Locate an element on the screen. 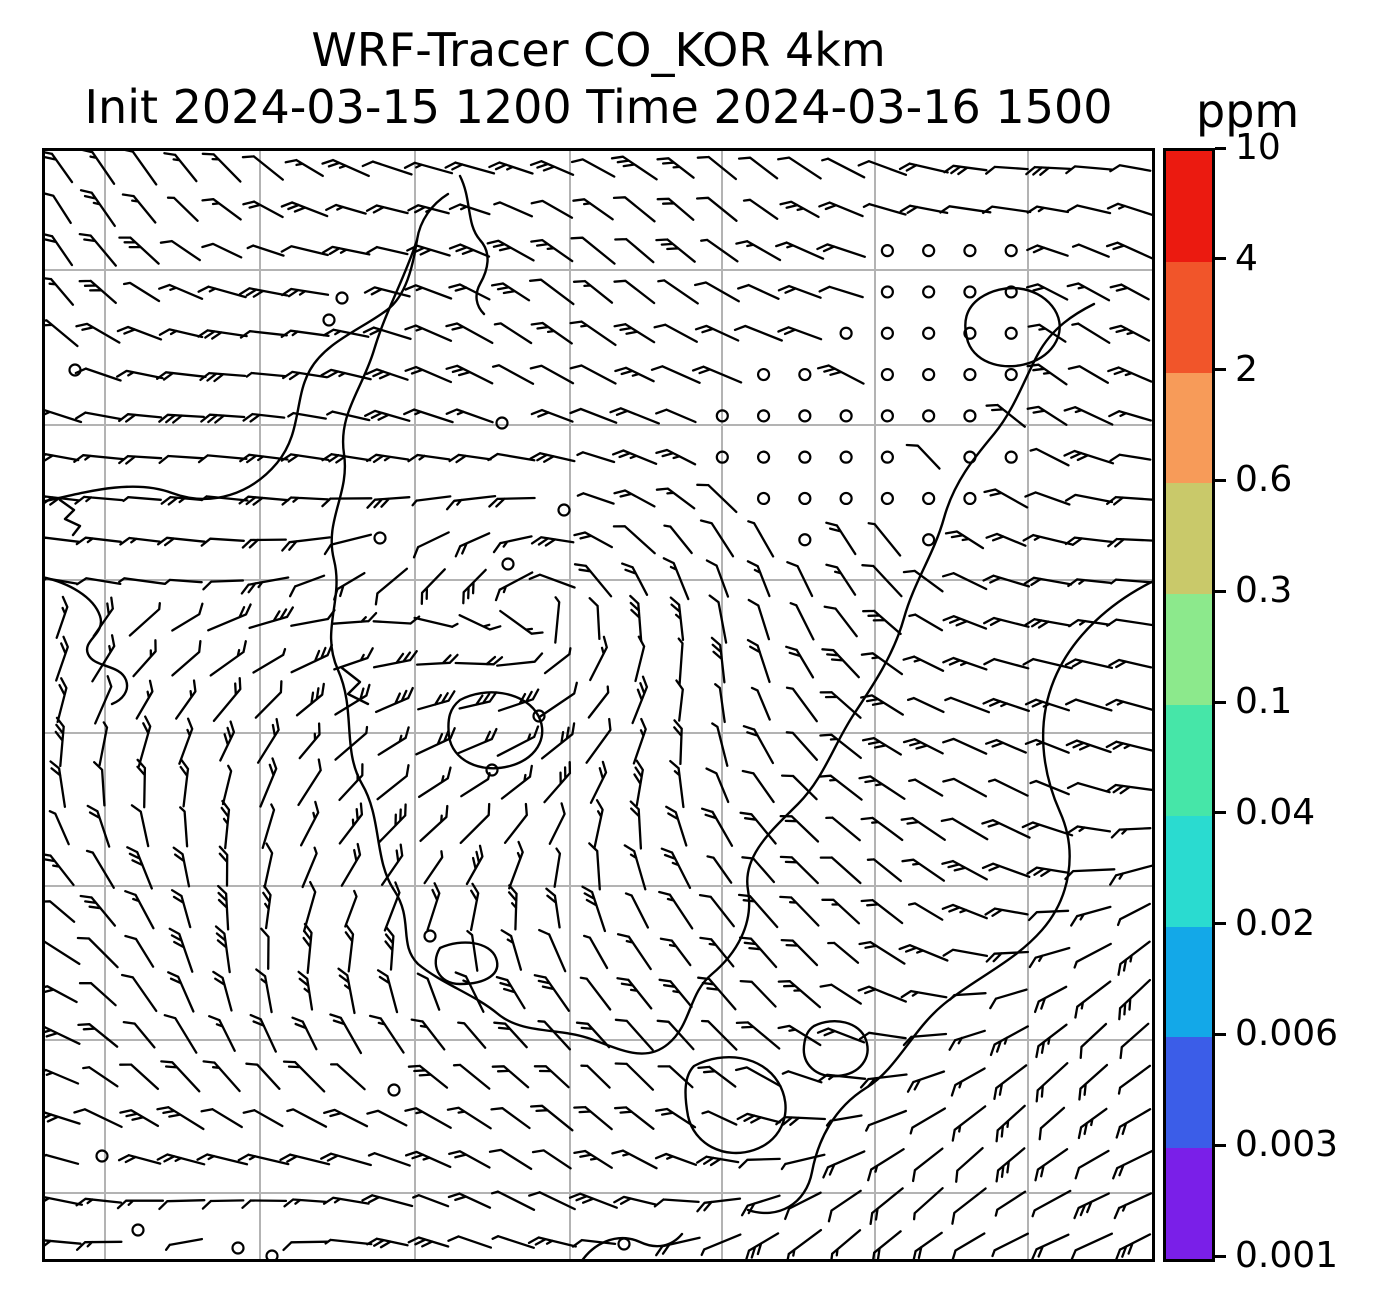  colorbar-tick-label: 0.001 is located at coordinates (1287, 1255).